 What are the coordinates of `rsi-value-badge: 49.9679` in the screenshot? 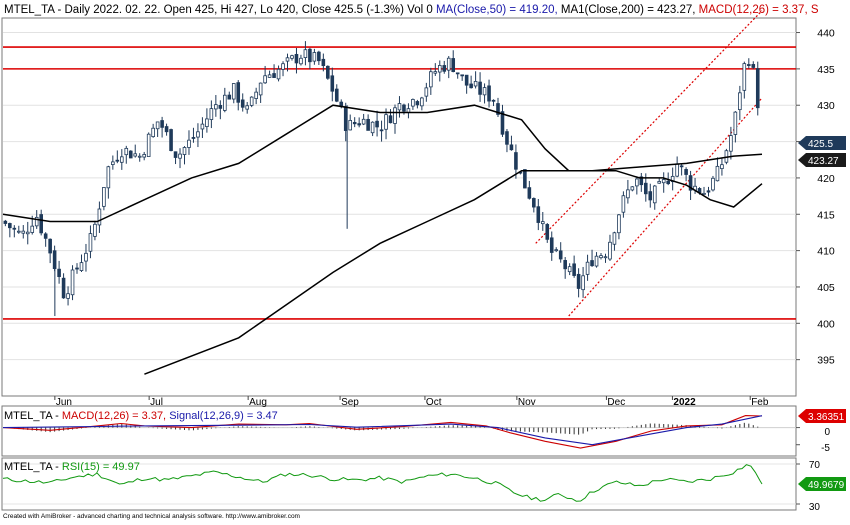 It's located at (822, 484).